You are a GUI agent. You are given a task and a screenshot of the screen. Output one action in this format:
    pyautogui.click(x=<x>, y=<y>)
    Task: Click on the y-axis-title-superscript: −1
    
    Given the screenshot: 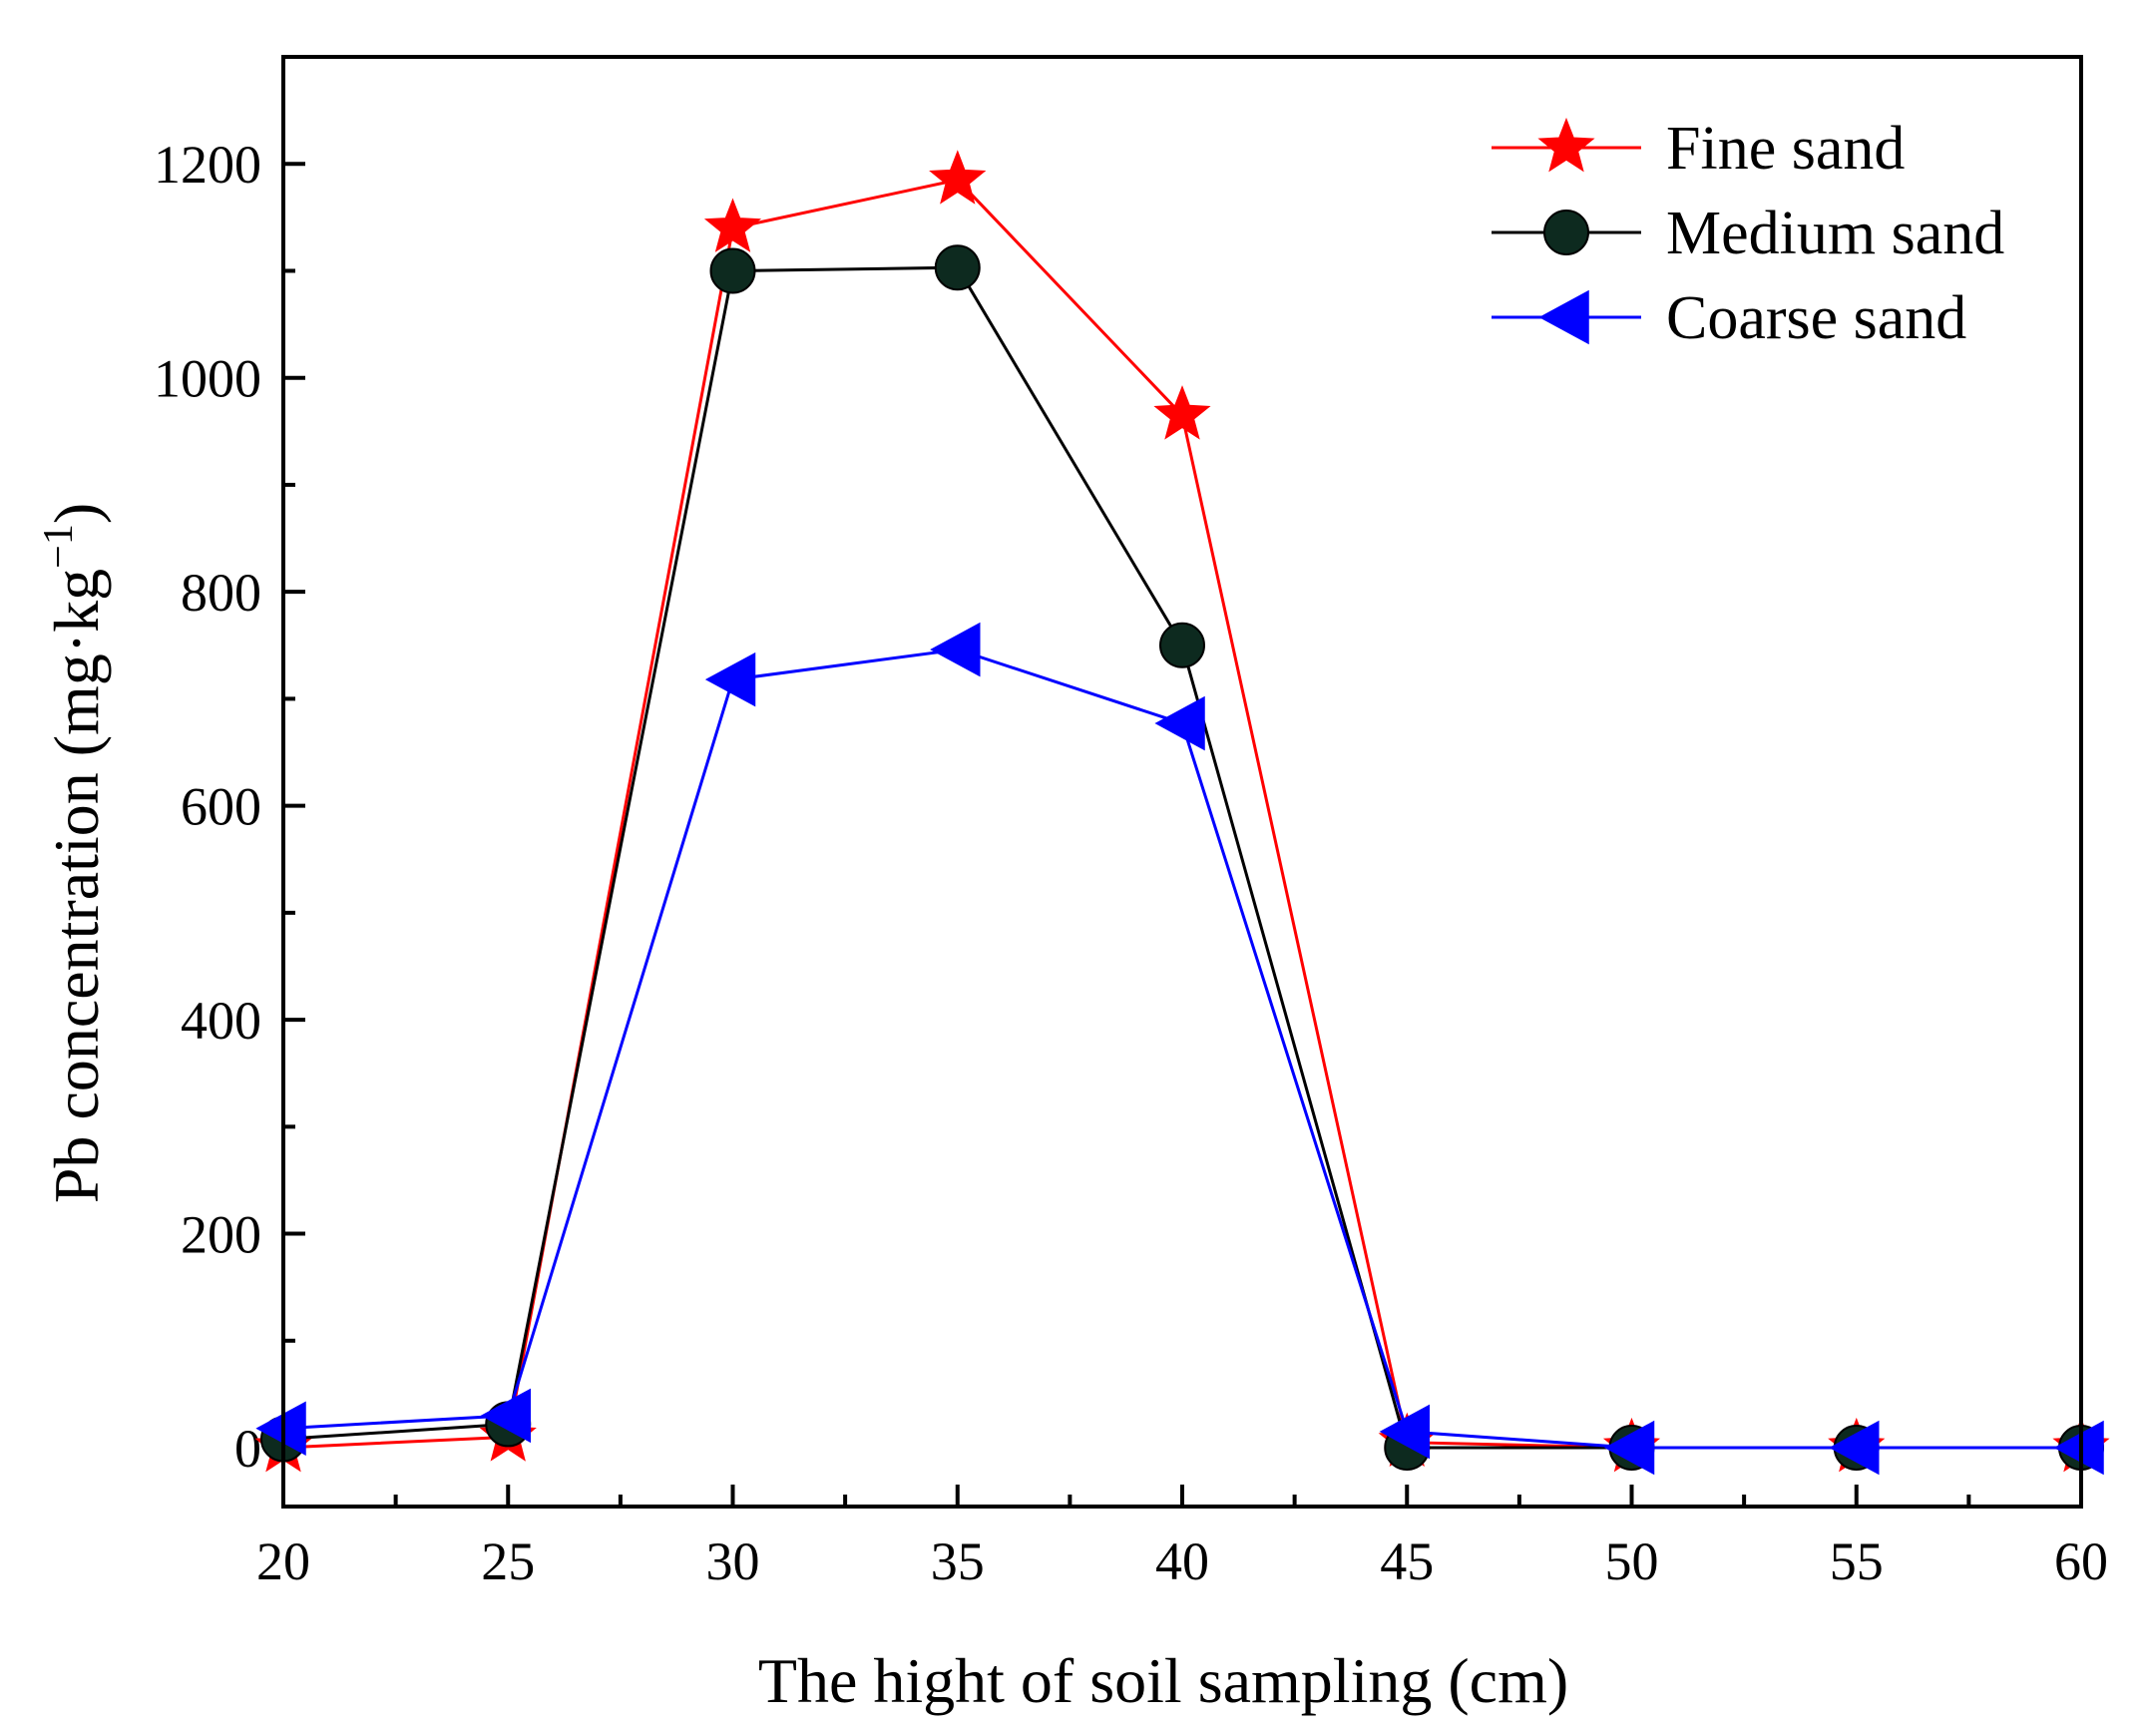 What is the action you would take?
    pyautogui.click(x=59, y=546)
    